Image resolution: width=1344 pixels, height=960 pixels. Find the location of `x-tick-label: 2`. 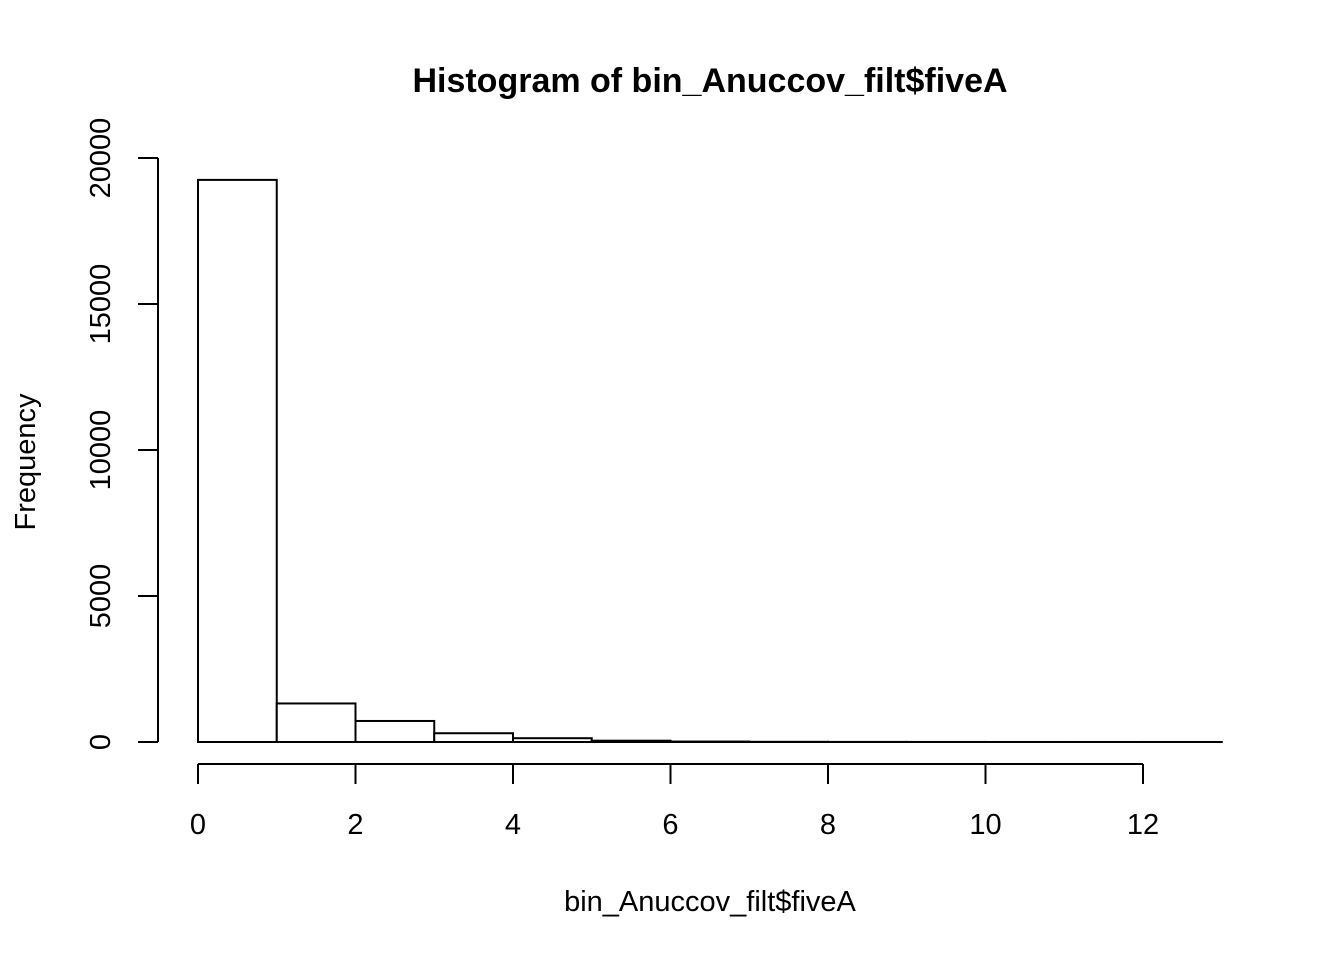

x-tick-label: 2 is located at coordinates (355, 825).